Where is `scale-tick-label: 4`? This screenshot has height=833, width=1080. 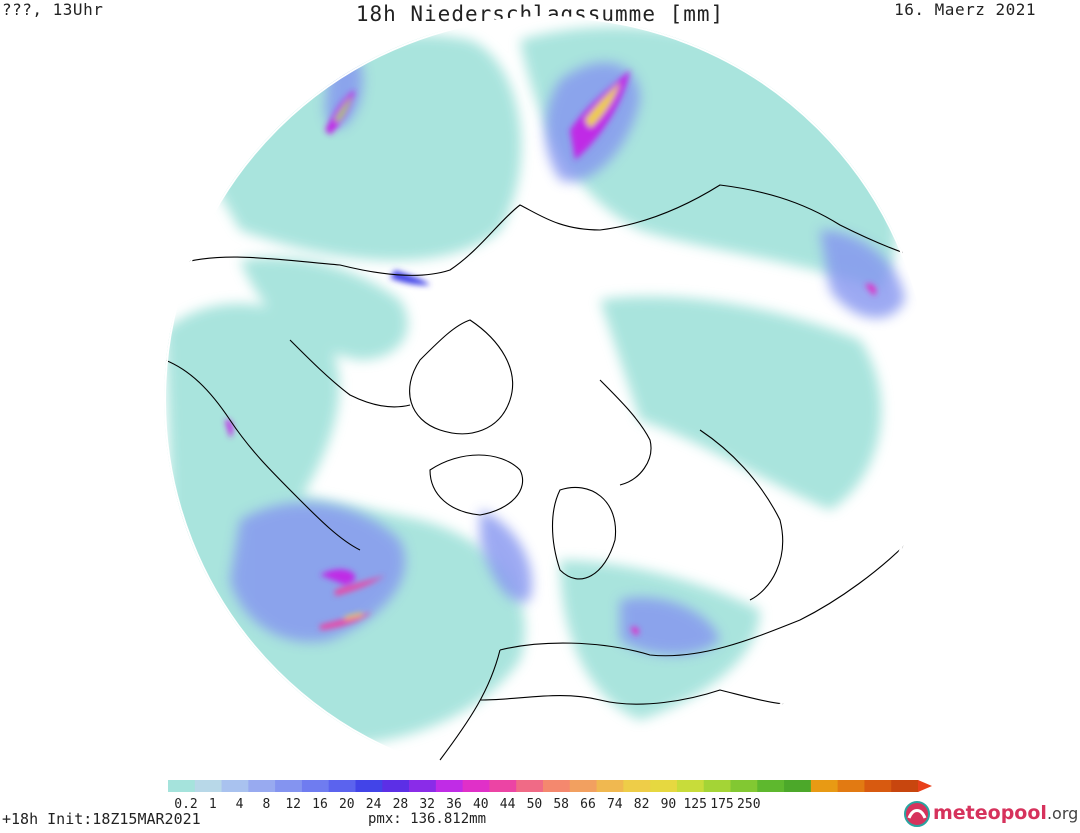
scale-tick-label: 4 is located at coordinates (239, 804).